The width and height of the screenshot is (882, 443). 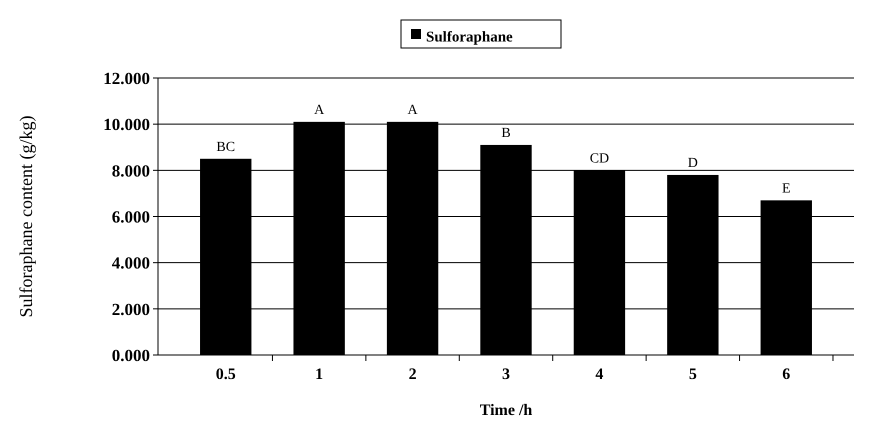 What do you see at coordinates (26, 217) in the screenshot?
I see `y-axis-title: Sulforaphane content (g/kg)` at bounding box center [26, 217].